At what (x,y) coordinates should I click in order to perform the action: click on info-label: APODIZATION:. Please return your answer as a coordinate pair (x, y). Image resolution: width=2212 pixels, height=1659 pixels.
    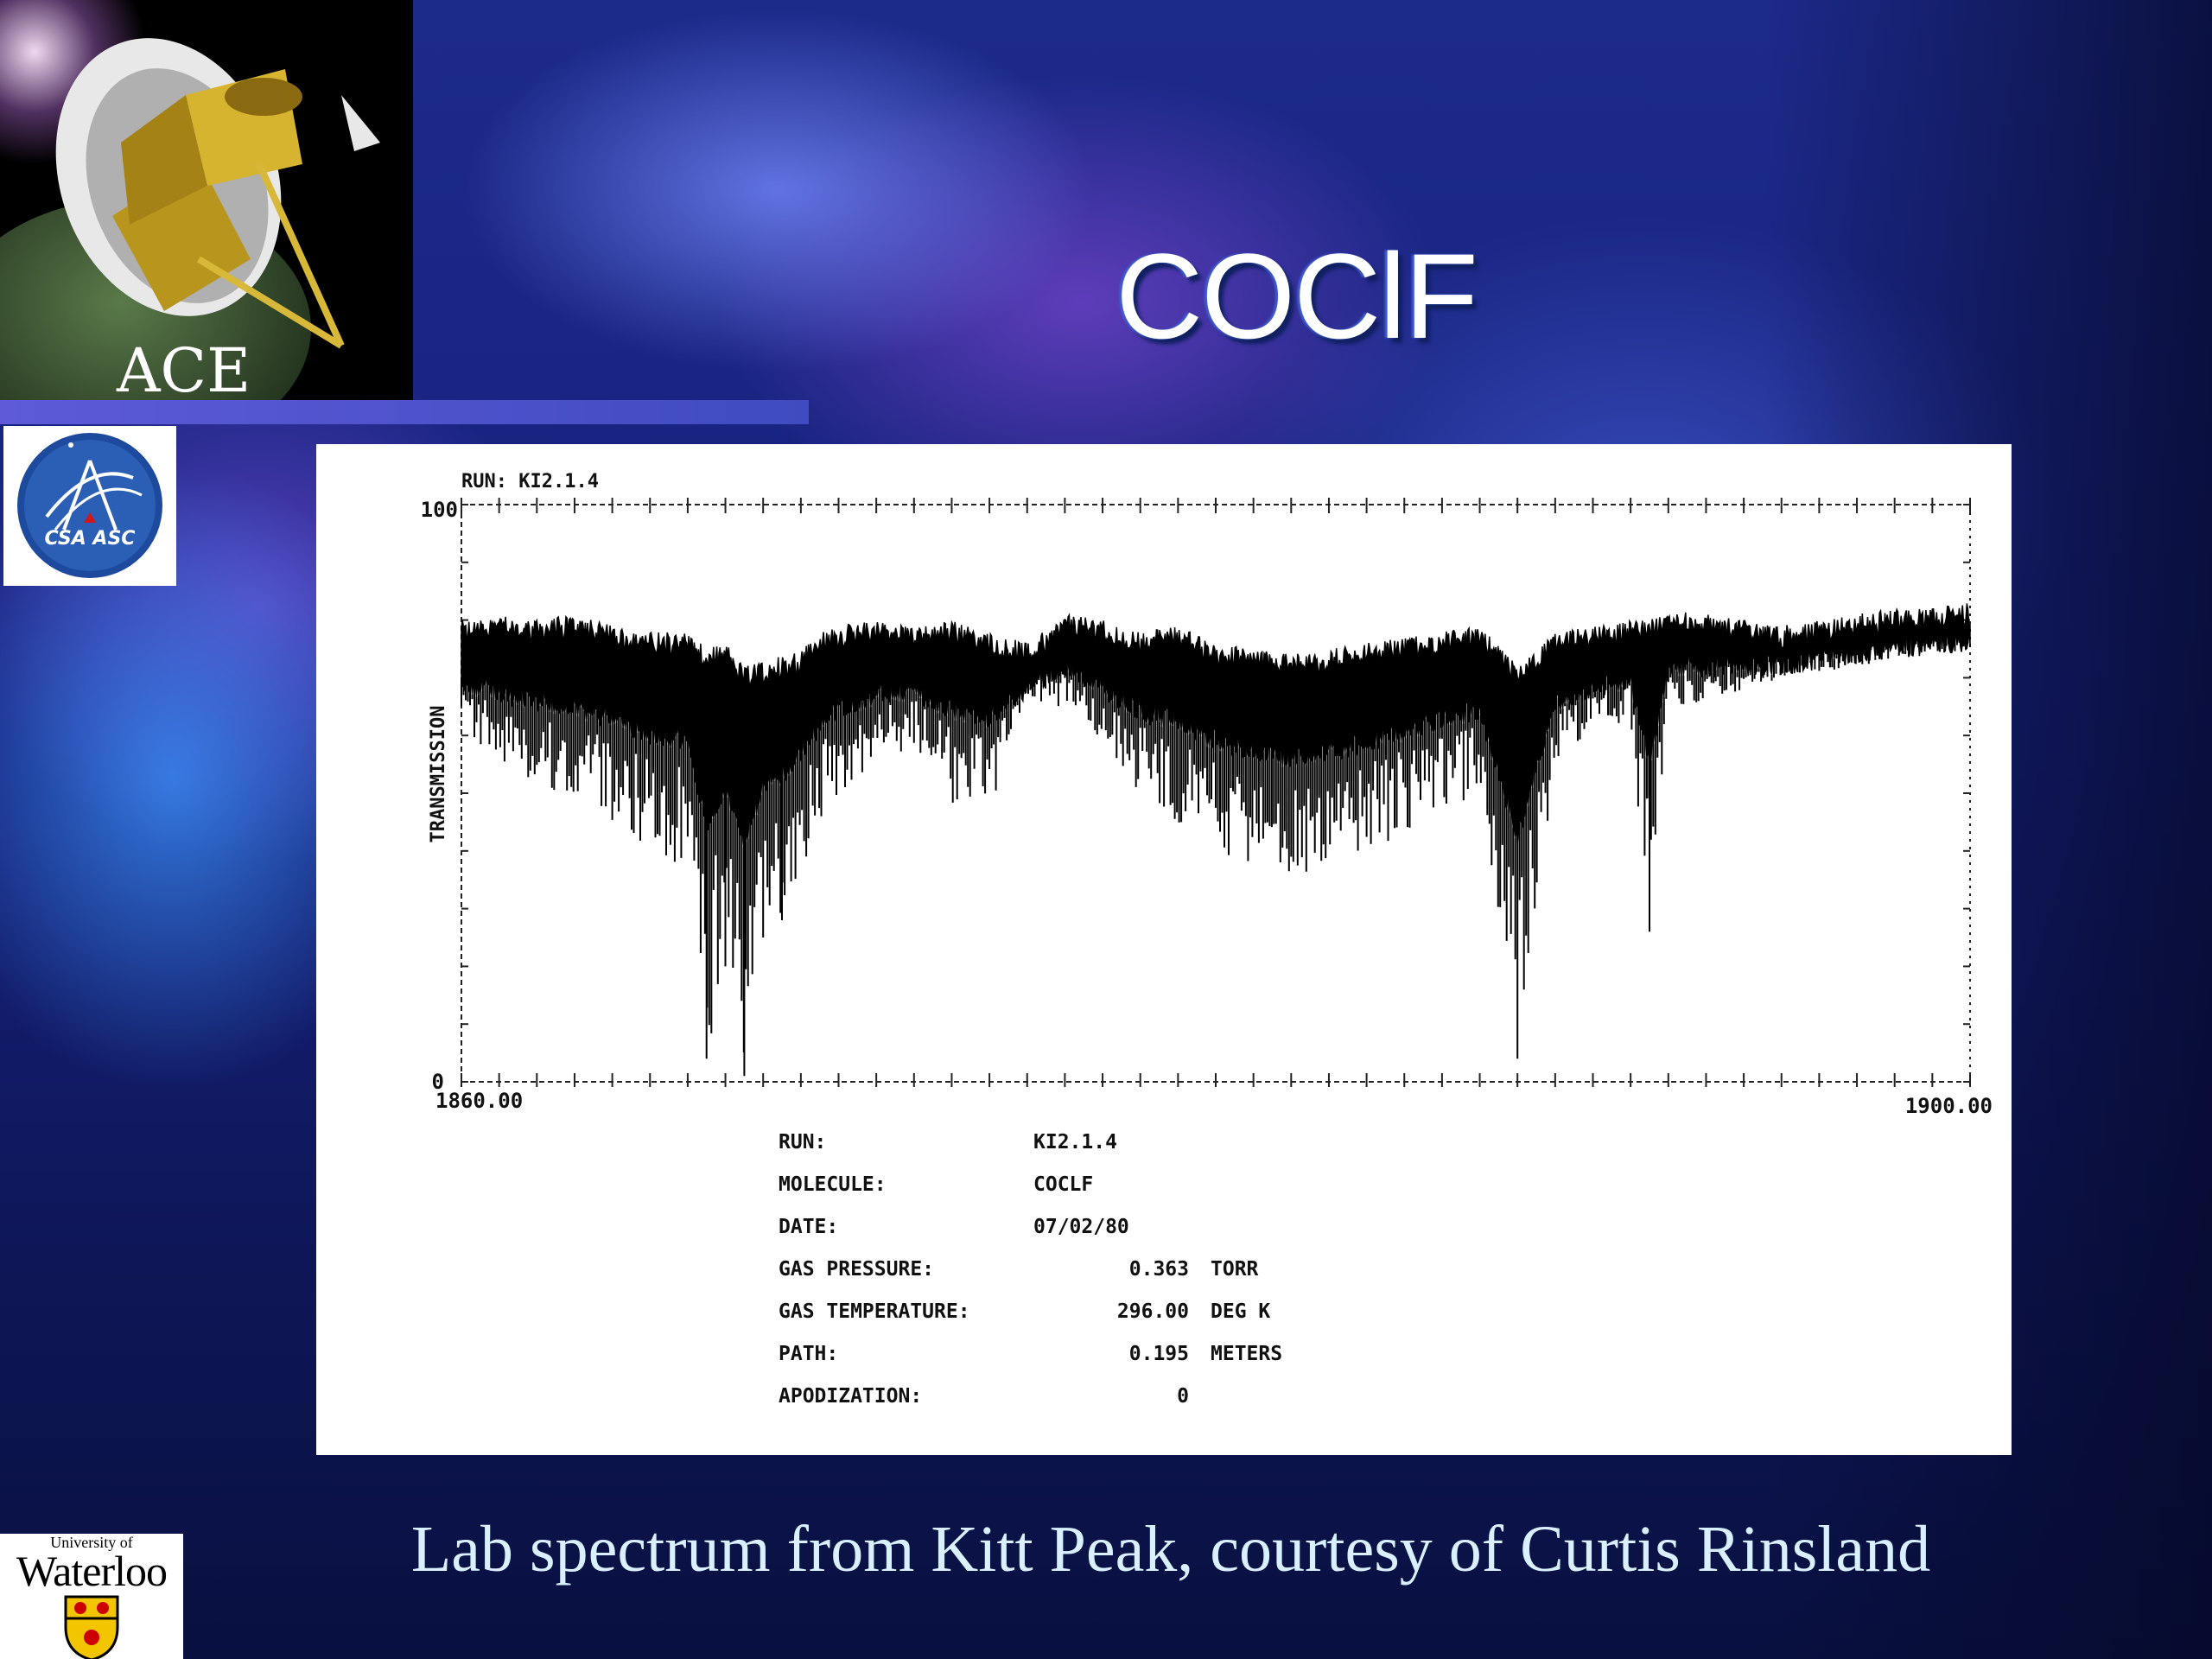
    Looking at the image, I should click on (851, 1396).